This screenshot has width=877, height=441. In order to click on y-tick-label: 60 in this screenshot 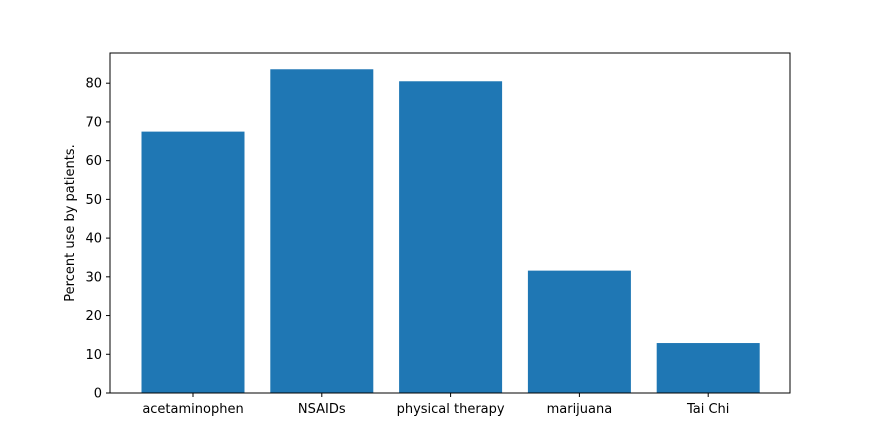, I will do `click(93, 161)`.